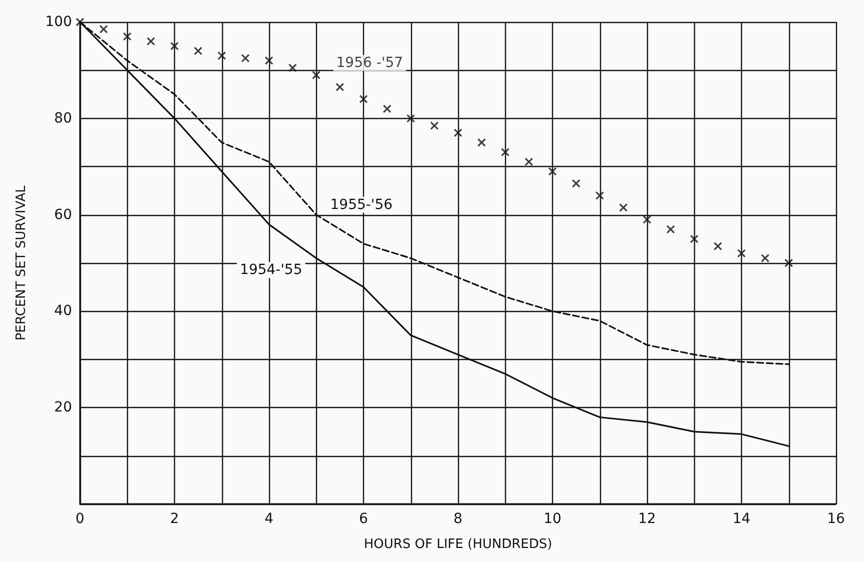  Describe the element at coordinates (21, 262) in the screenshot. I see `y-axis-title: PERCENT SET SURVIVAL` at that location.